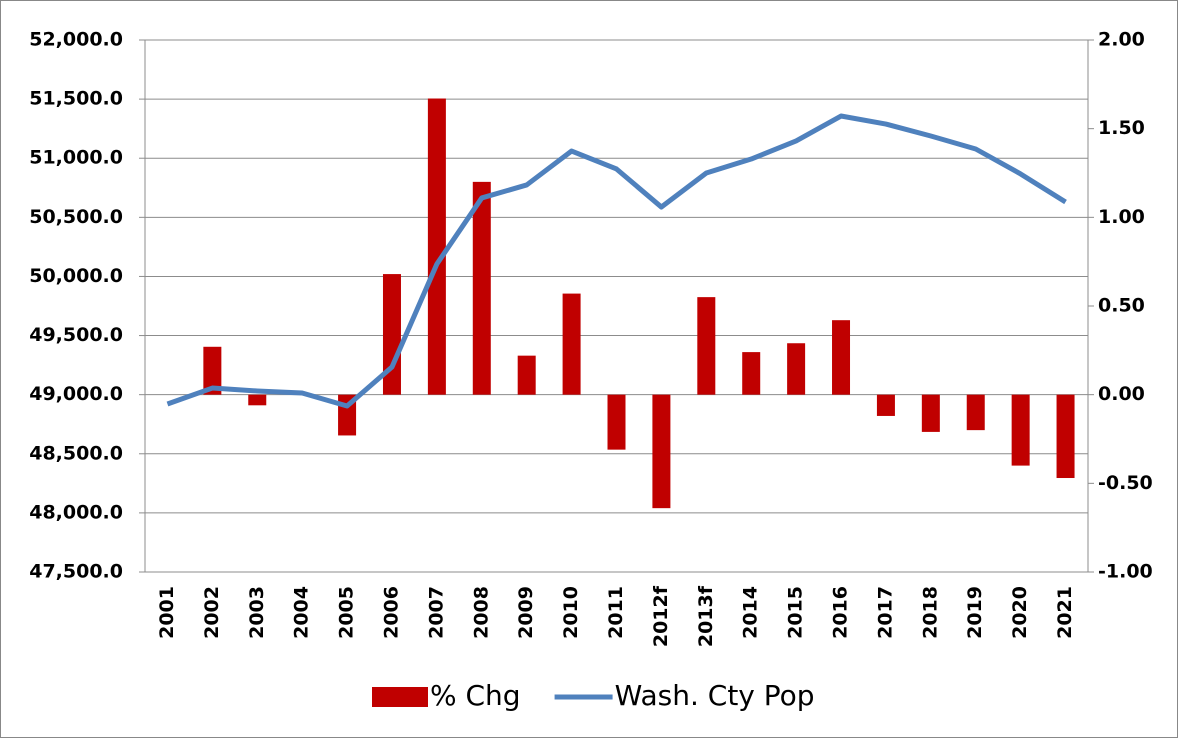  Describe the element at coordinates (76, 453) in the screenshot. I see `y-tick-label: 48,500.0` at that location.